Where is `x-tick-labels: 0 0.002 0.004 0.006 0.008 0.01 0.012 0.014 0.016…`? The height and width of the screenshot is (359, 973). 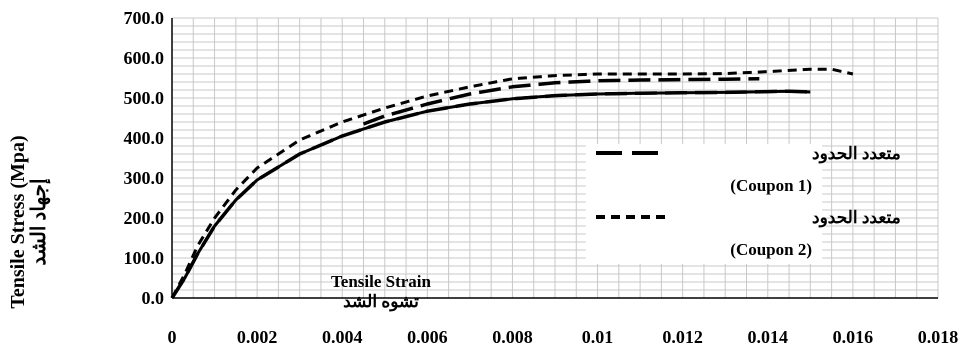 x-tick-labels: 0 0.002 0.004 0.006 0.008 0.01 0.012 0.014 0.016… is located at coordinates (563, 337).